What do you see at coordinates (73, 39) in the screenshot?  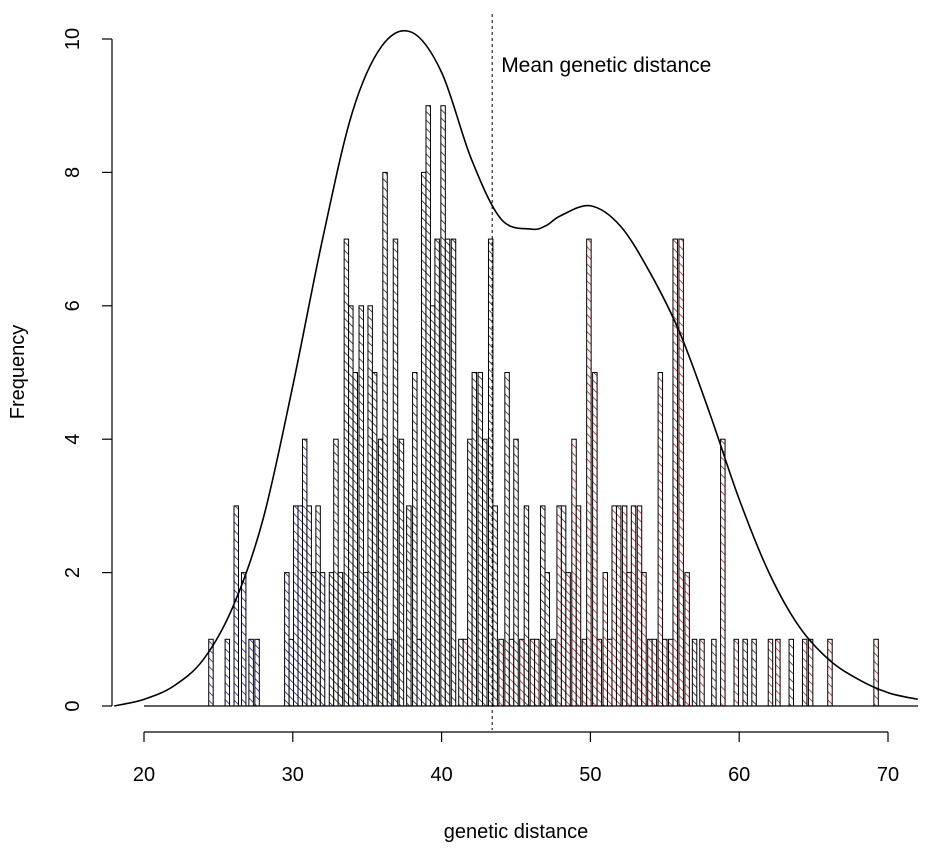 I see `y-tick-label-10: 10` at bounding box center [73, 39].